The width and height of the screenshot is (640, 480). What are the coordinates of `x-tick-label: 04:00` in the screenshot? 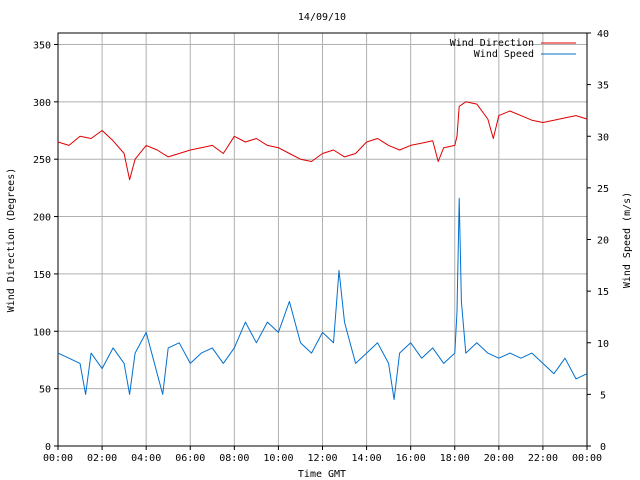 It's located at (146, 458).